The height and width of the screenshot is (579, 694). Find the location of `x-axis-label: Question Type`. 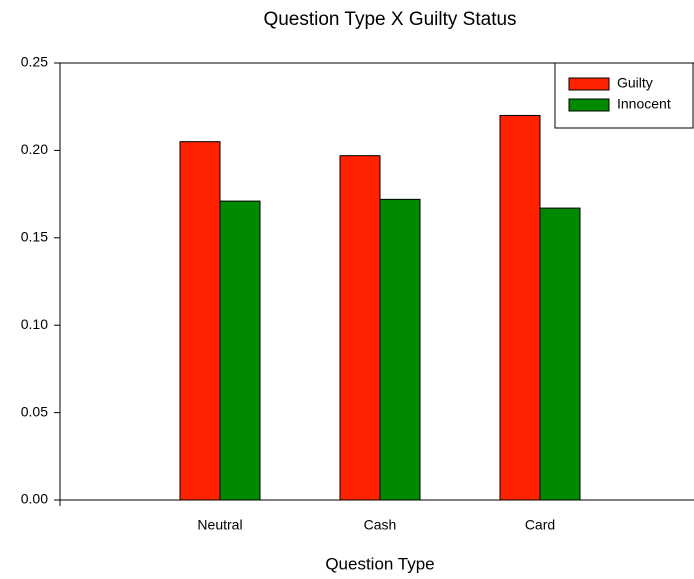

x-axis-label: Question Type is located at coordinates (379, 563).